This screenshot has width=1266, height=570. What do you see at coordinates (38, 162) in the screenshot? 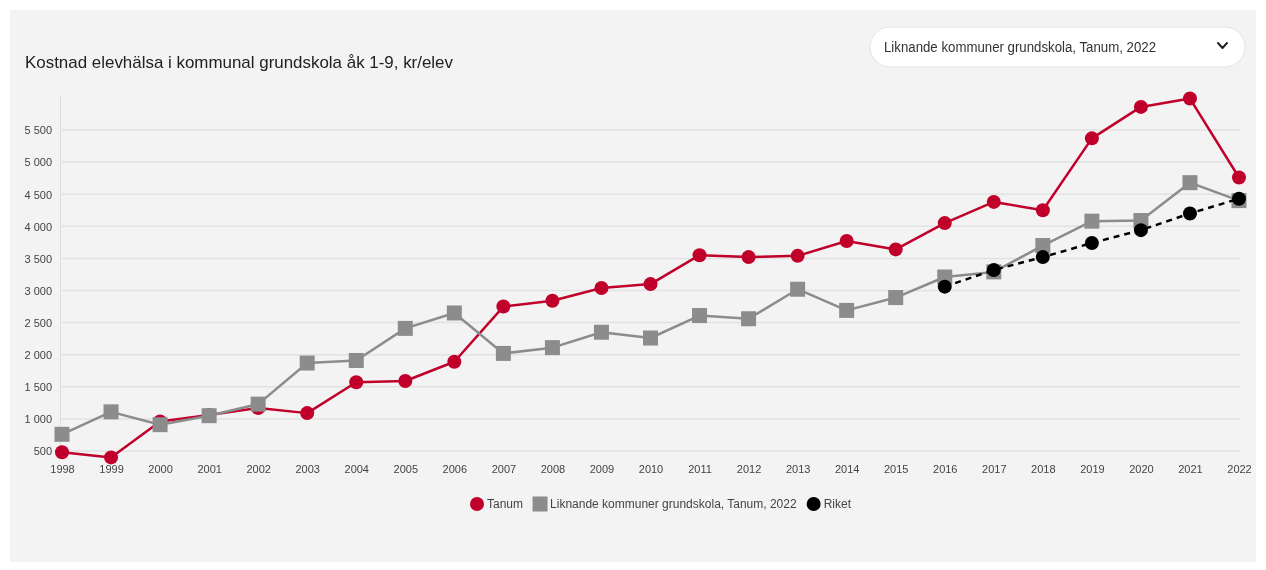
I see `y-tick-label: 5 000` at bounding box center [38, 162].